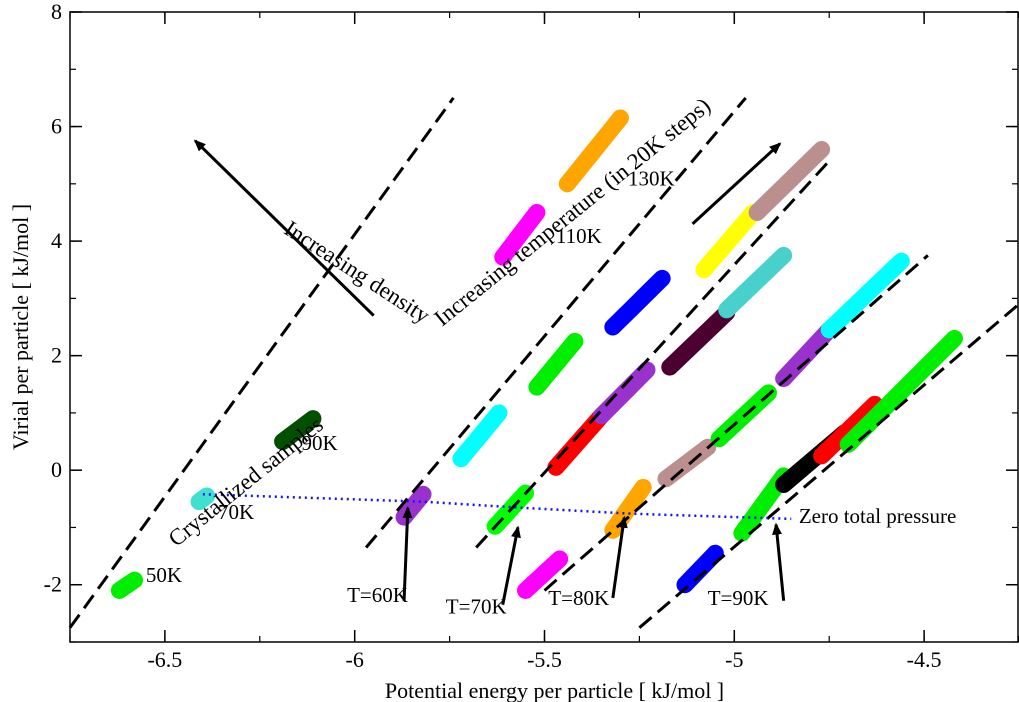 This screenshot has height=702, width=1019. What do you see at coordinates (476, 606) in the screenshot?
I see `annotation-label: T=70K` at bounding box center [476, 606].